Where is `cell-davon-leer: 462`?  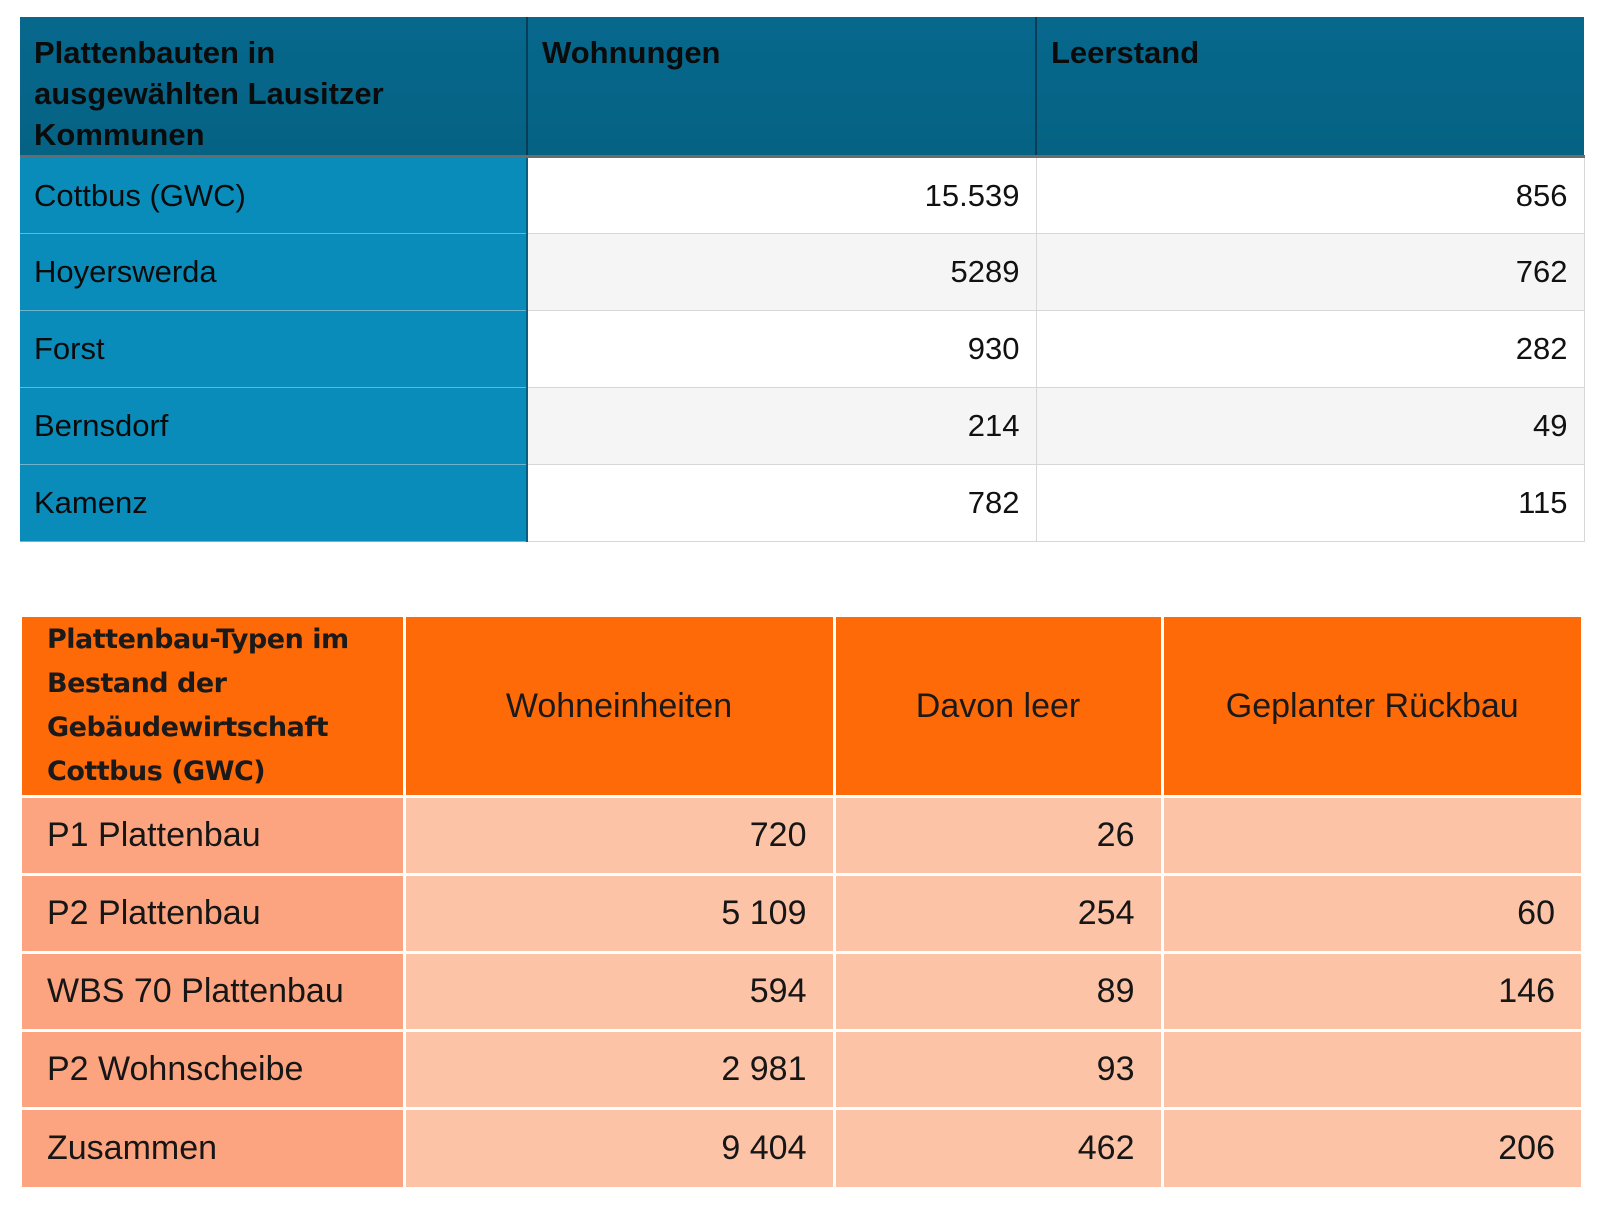 cell-davon-leer: 462 is located at coordinates (999, 1147).